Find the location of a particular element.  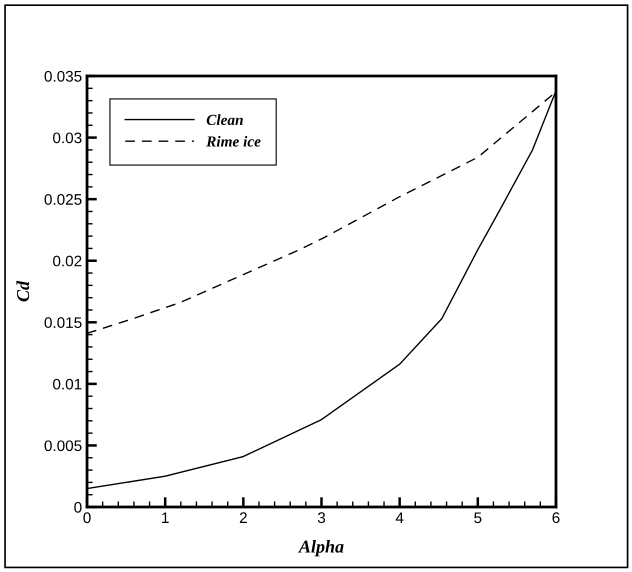

y-tick-label: 0.015 is located at coordinates (63, 322).